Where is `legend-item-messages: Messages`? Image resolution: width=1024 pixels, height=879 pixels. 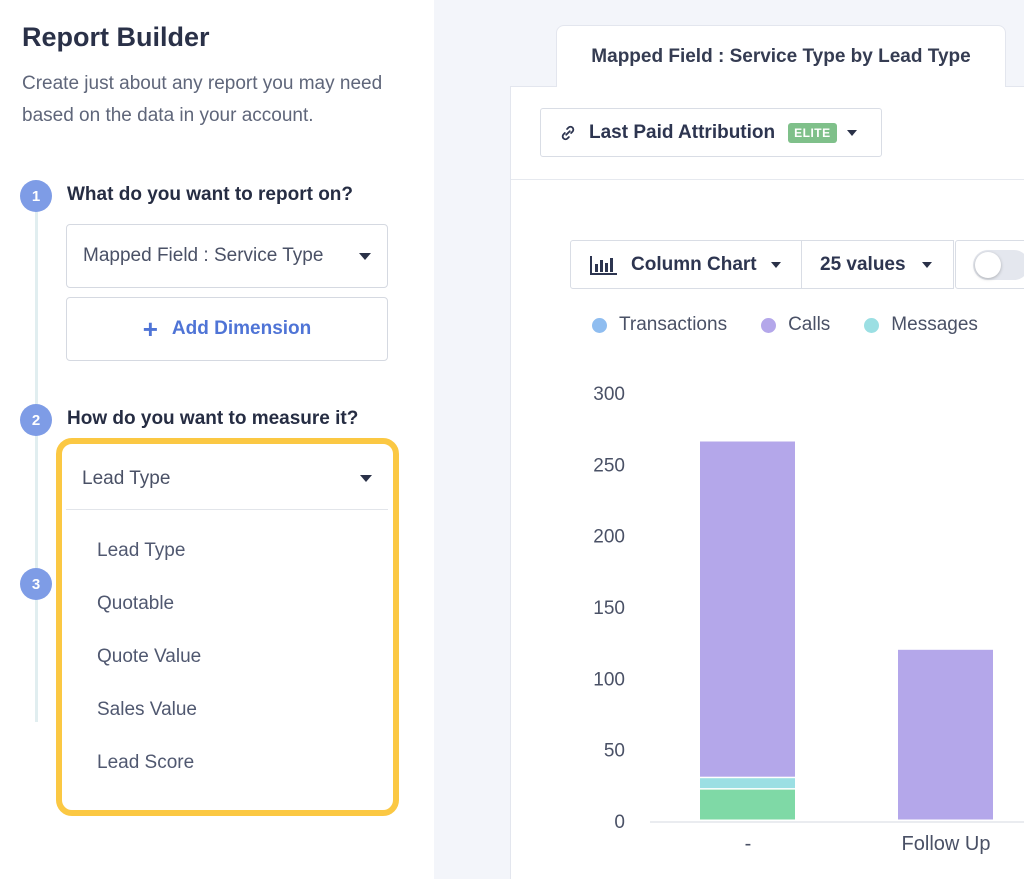
legend-item-messages: Messages is located at coordinates (921, 325).